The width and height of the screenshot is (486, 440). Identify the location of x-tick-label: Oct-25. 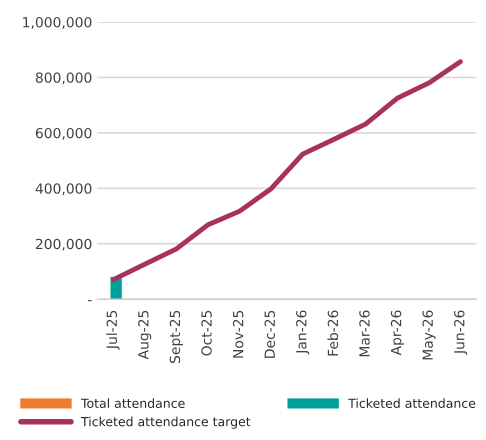
(206, 333).